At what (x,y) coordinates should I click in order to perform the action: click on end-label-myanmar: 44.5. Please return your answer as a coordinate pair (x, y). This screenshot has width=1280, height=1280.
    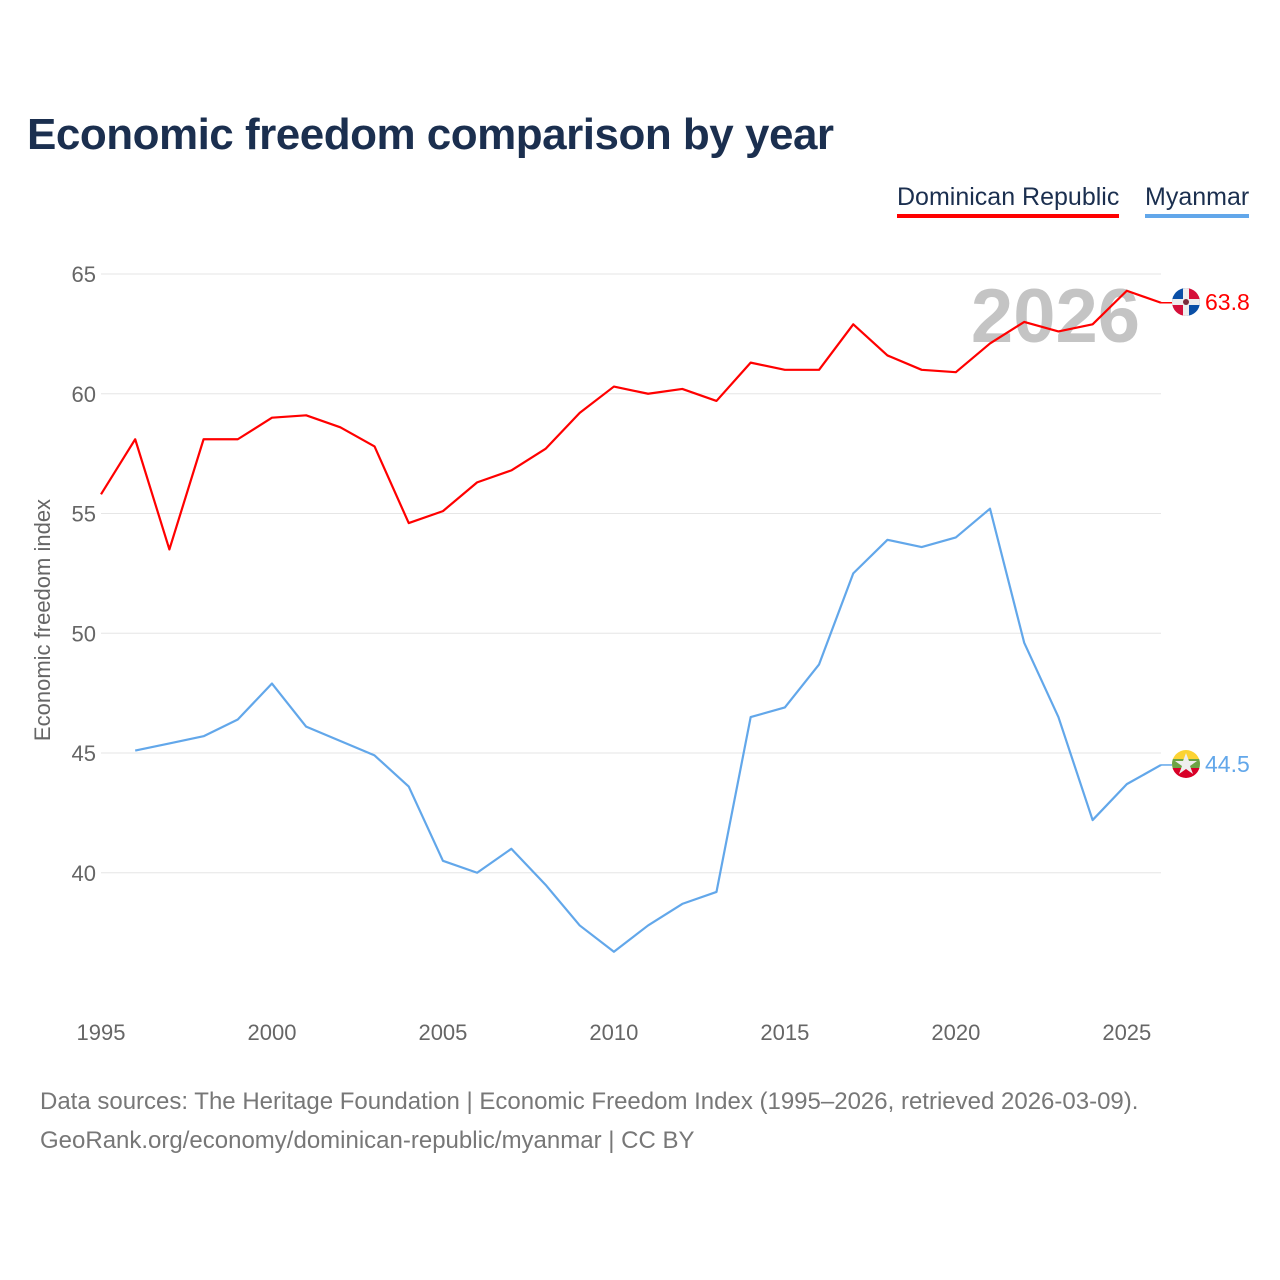
    Looking at the image, I should click on (1227, 764).